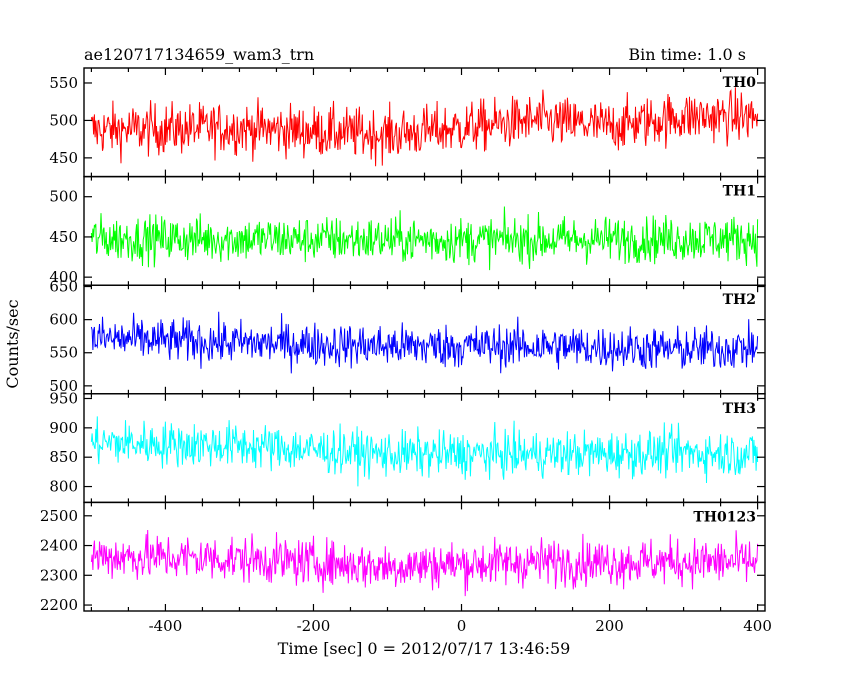 The height and width of the screenshot is (680, 850). Describe the element at coordinates (739, 192) in the screenshot. I see `channel-label-th1: TH1` at that location.